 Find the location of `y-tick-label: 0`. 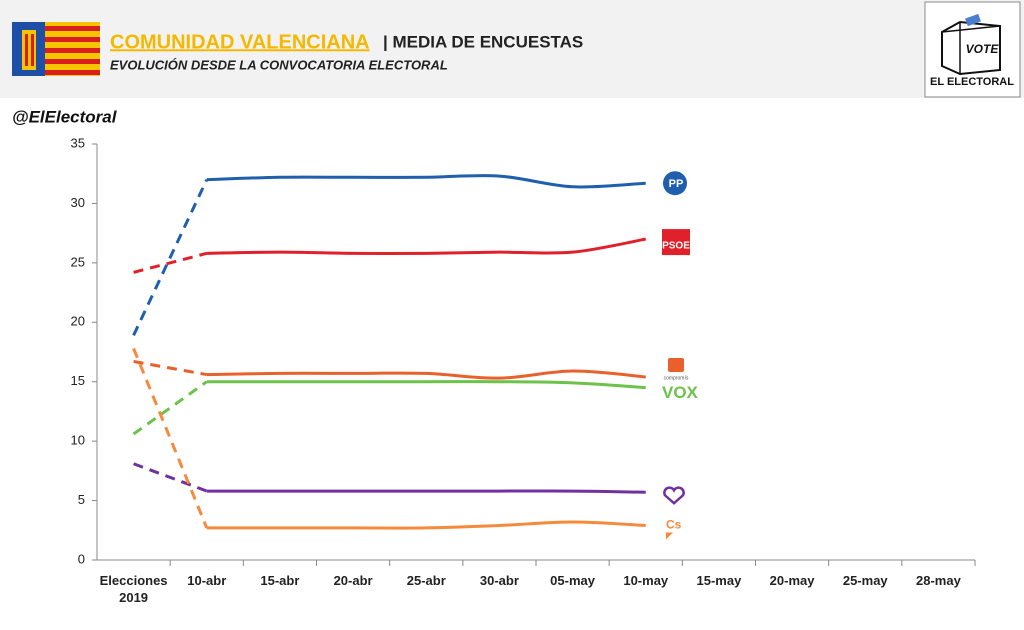

y-tick-label: 0 is located at coordinates (81, 558).